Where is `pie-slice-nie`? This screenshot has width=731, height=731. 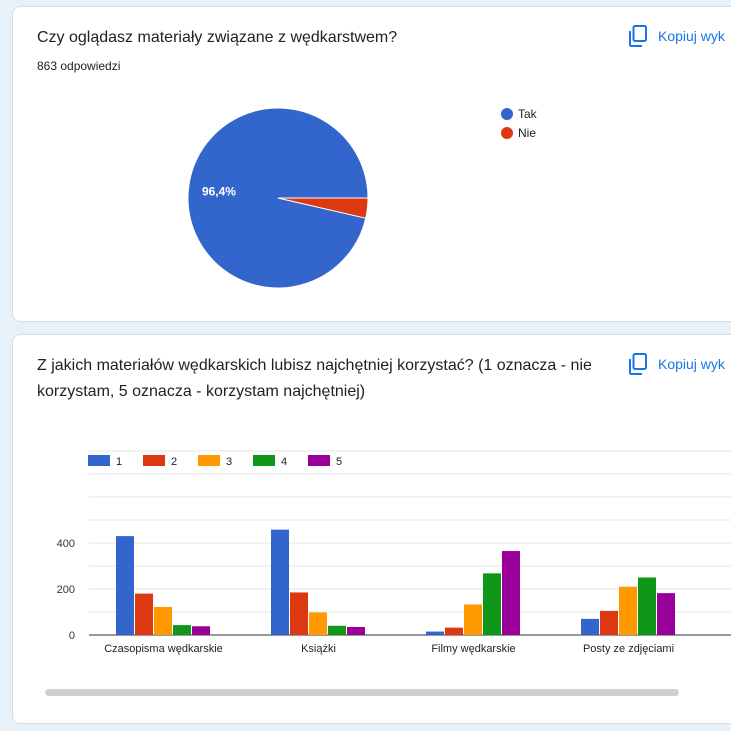
pie-slice-nie is located at coordinates (323, 208).